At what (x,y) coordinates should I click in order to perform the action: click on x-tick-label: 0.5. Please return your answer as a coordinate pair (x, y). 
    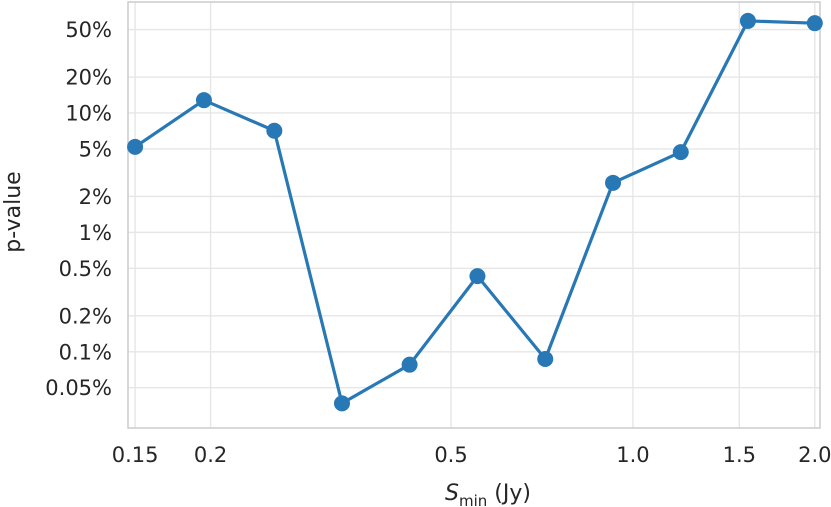
    Looking at the image, I should click on (450, 455).